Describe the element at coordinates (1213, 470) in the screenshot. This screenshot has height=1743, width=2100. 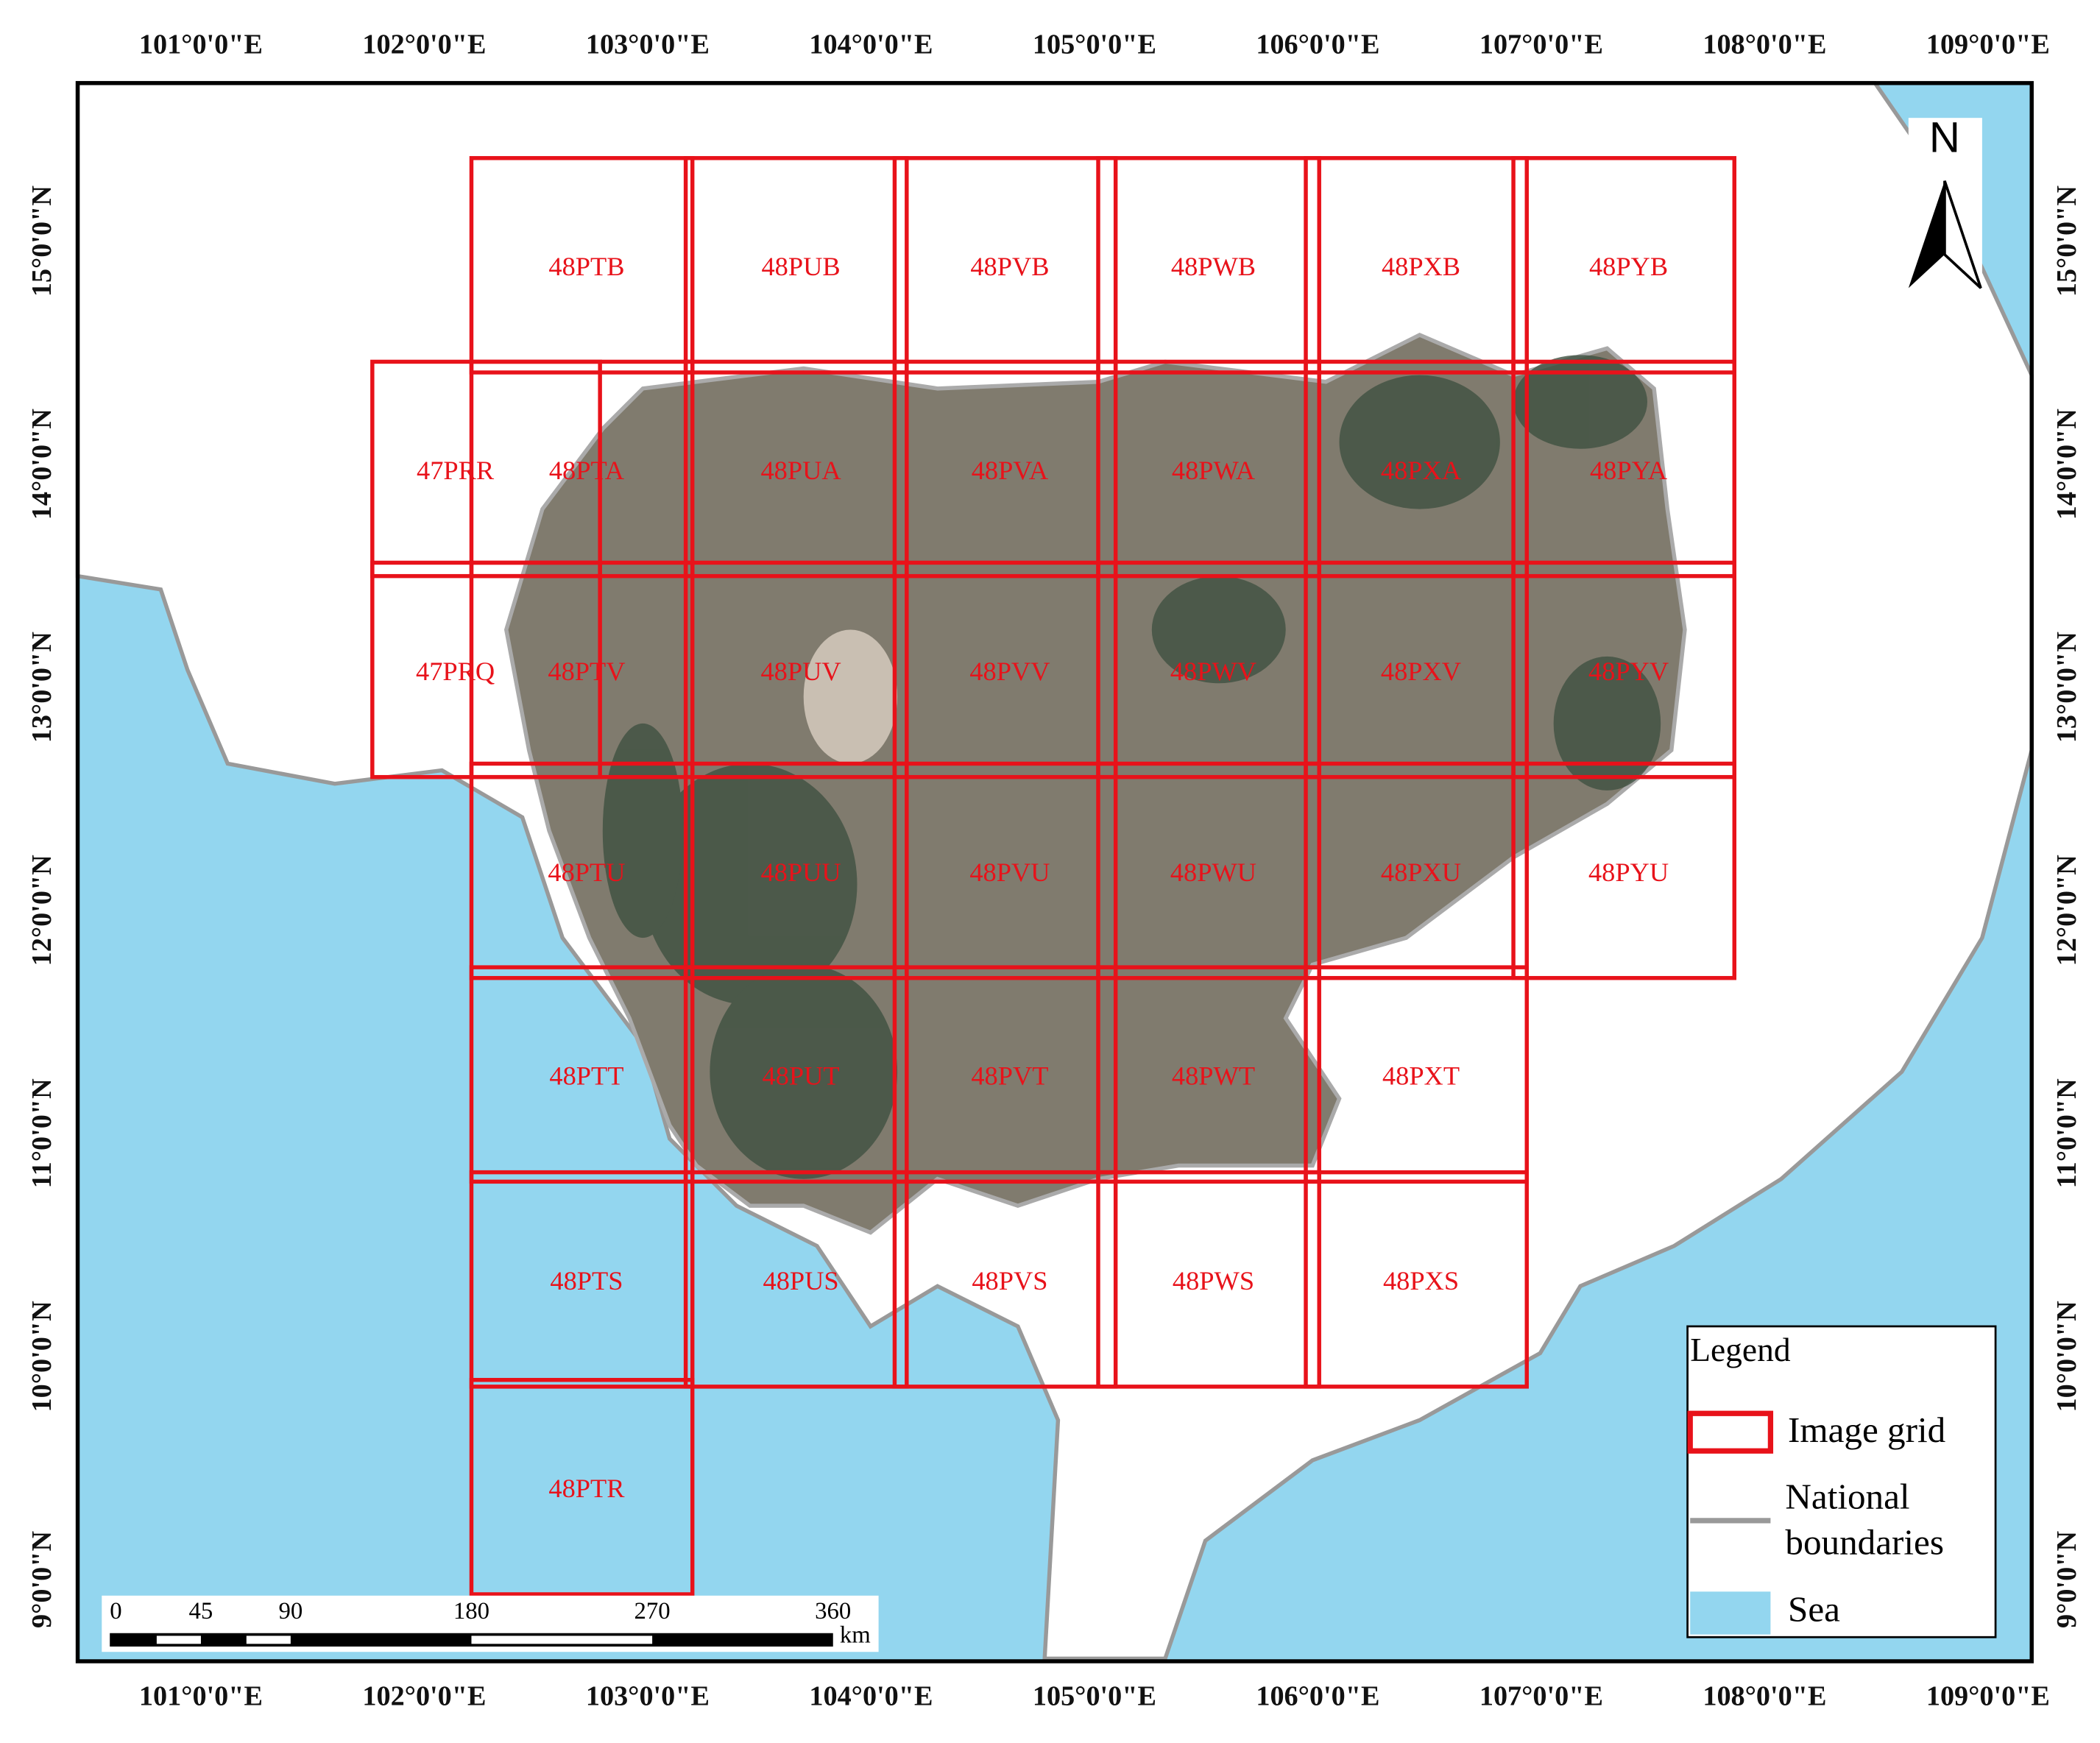
I see `tile-label: 48PWA` at that location.